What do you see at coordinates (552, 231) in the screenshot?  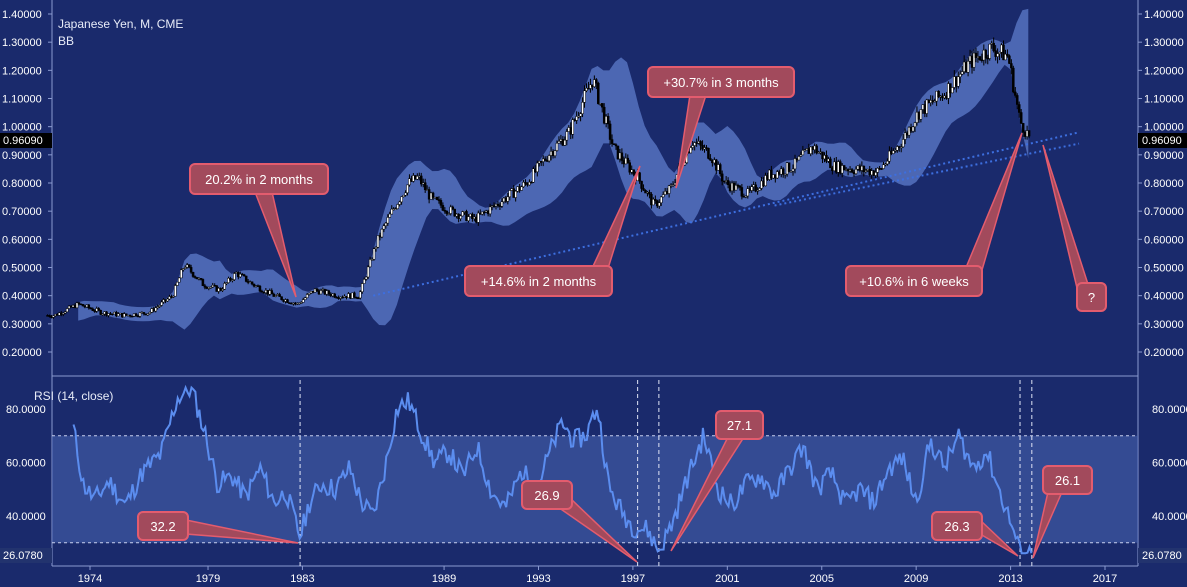 I see `callout-price-2: +14.6% in 2 months` at bounding box center [552, 231].